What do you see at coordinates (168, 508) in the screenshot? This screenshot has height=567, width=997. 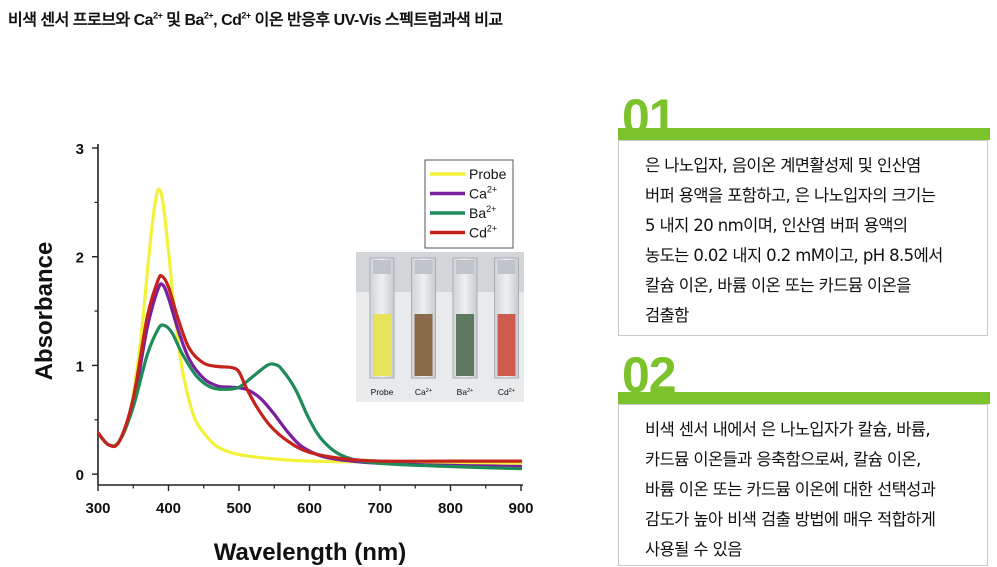 I see `x-tick-label: 400` at bounding box center [168, 508].